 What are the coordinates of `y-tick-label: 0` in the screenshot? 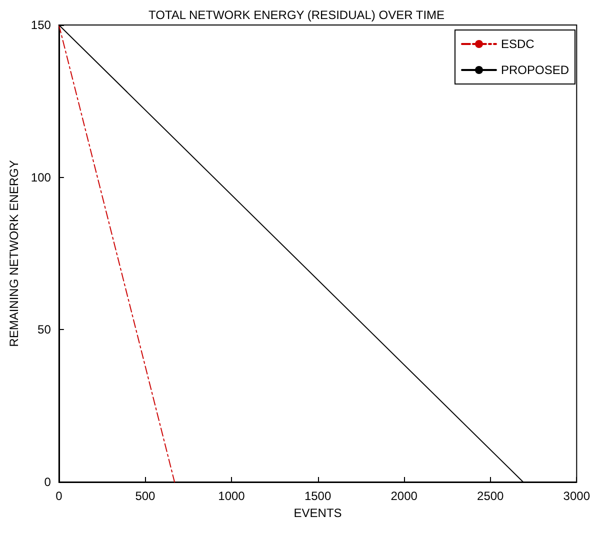 It's located at (48, 482).